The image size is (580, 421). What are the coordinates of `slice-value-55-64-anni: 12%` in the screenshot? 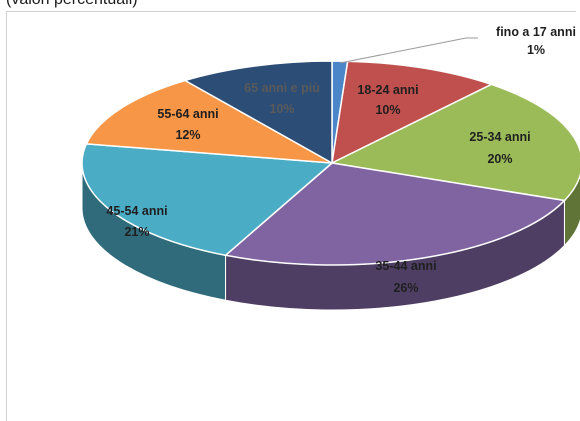 It's located at (187, 135).